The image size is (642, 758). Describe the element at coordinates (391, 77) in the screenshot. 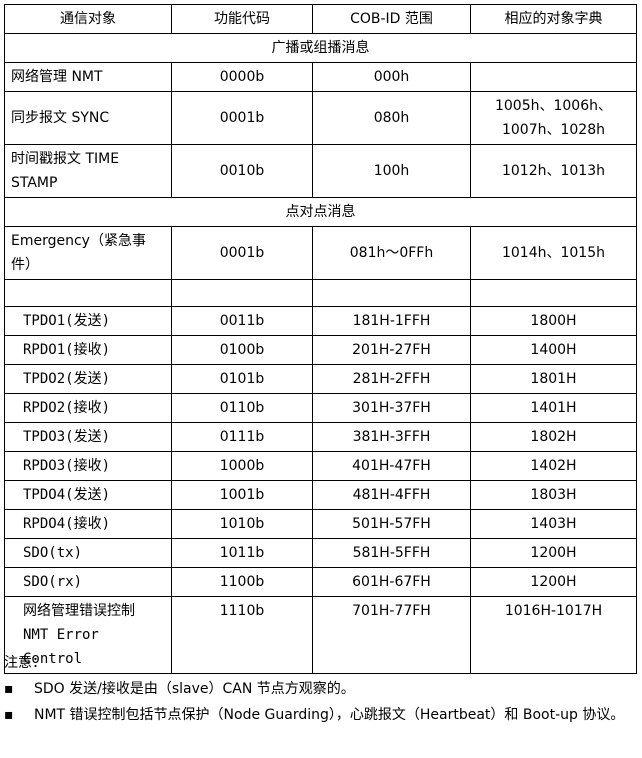

I see `table-cell: 000h` at that location.